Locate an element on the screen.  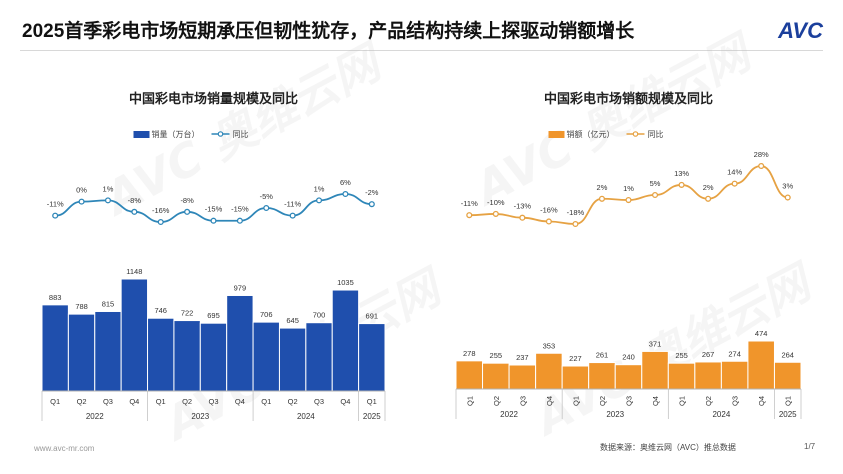
volume-x-tick-label: Q3 is located at coordinates (319, 401).